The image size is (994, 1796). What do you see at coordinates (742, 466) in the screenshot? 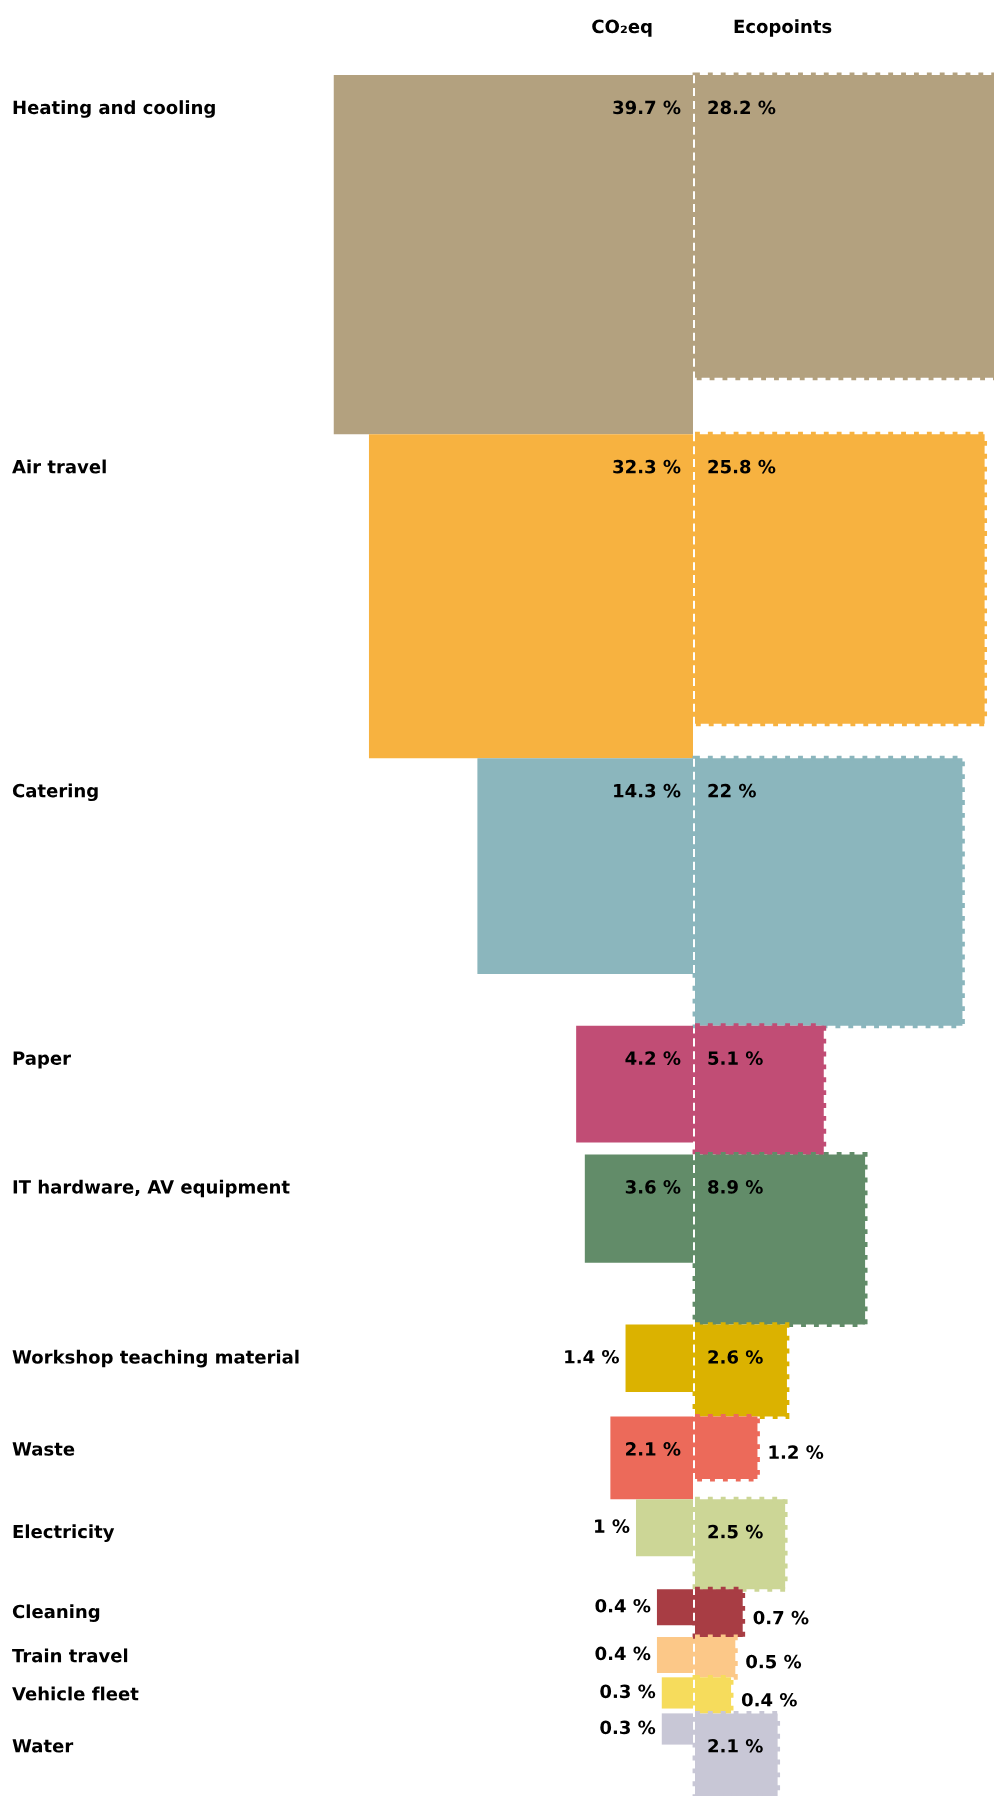
I see `data-label: 25.8 %` at bounding box center [742, 466].